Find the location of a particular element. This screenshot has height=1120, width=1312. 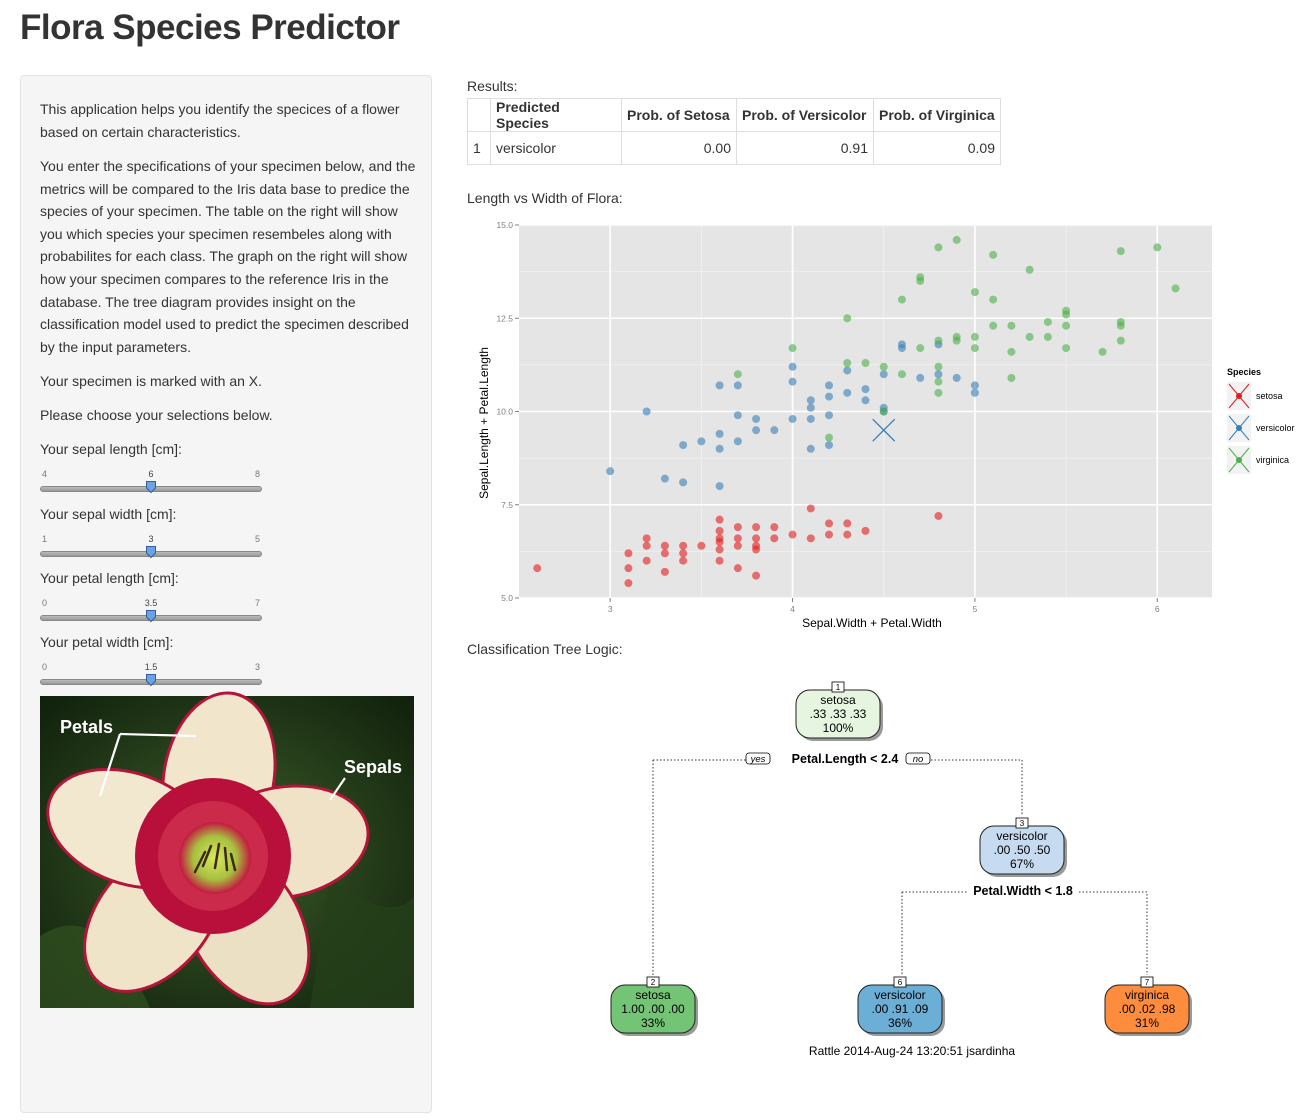

plot-legend: Species setosa versicolor virginica is located at coordinates (1261, 420).